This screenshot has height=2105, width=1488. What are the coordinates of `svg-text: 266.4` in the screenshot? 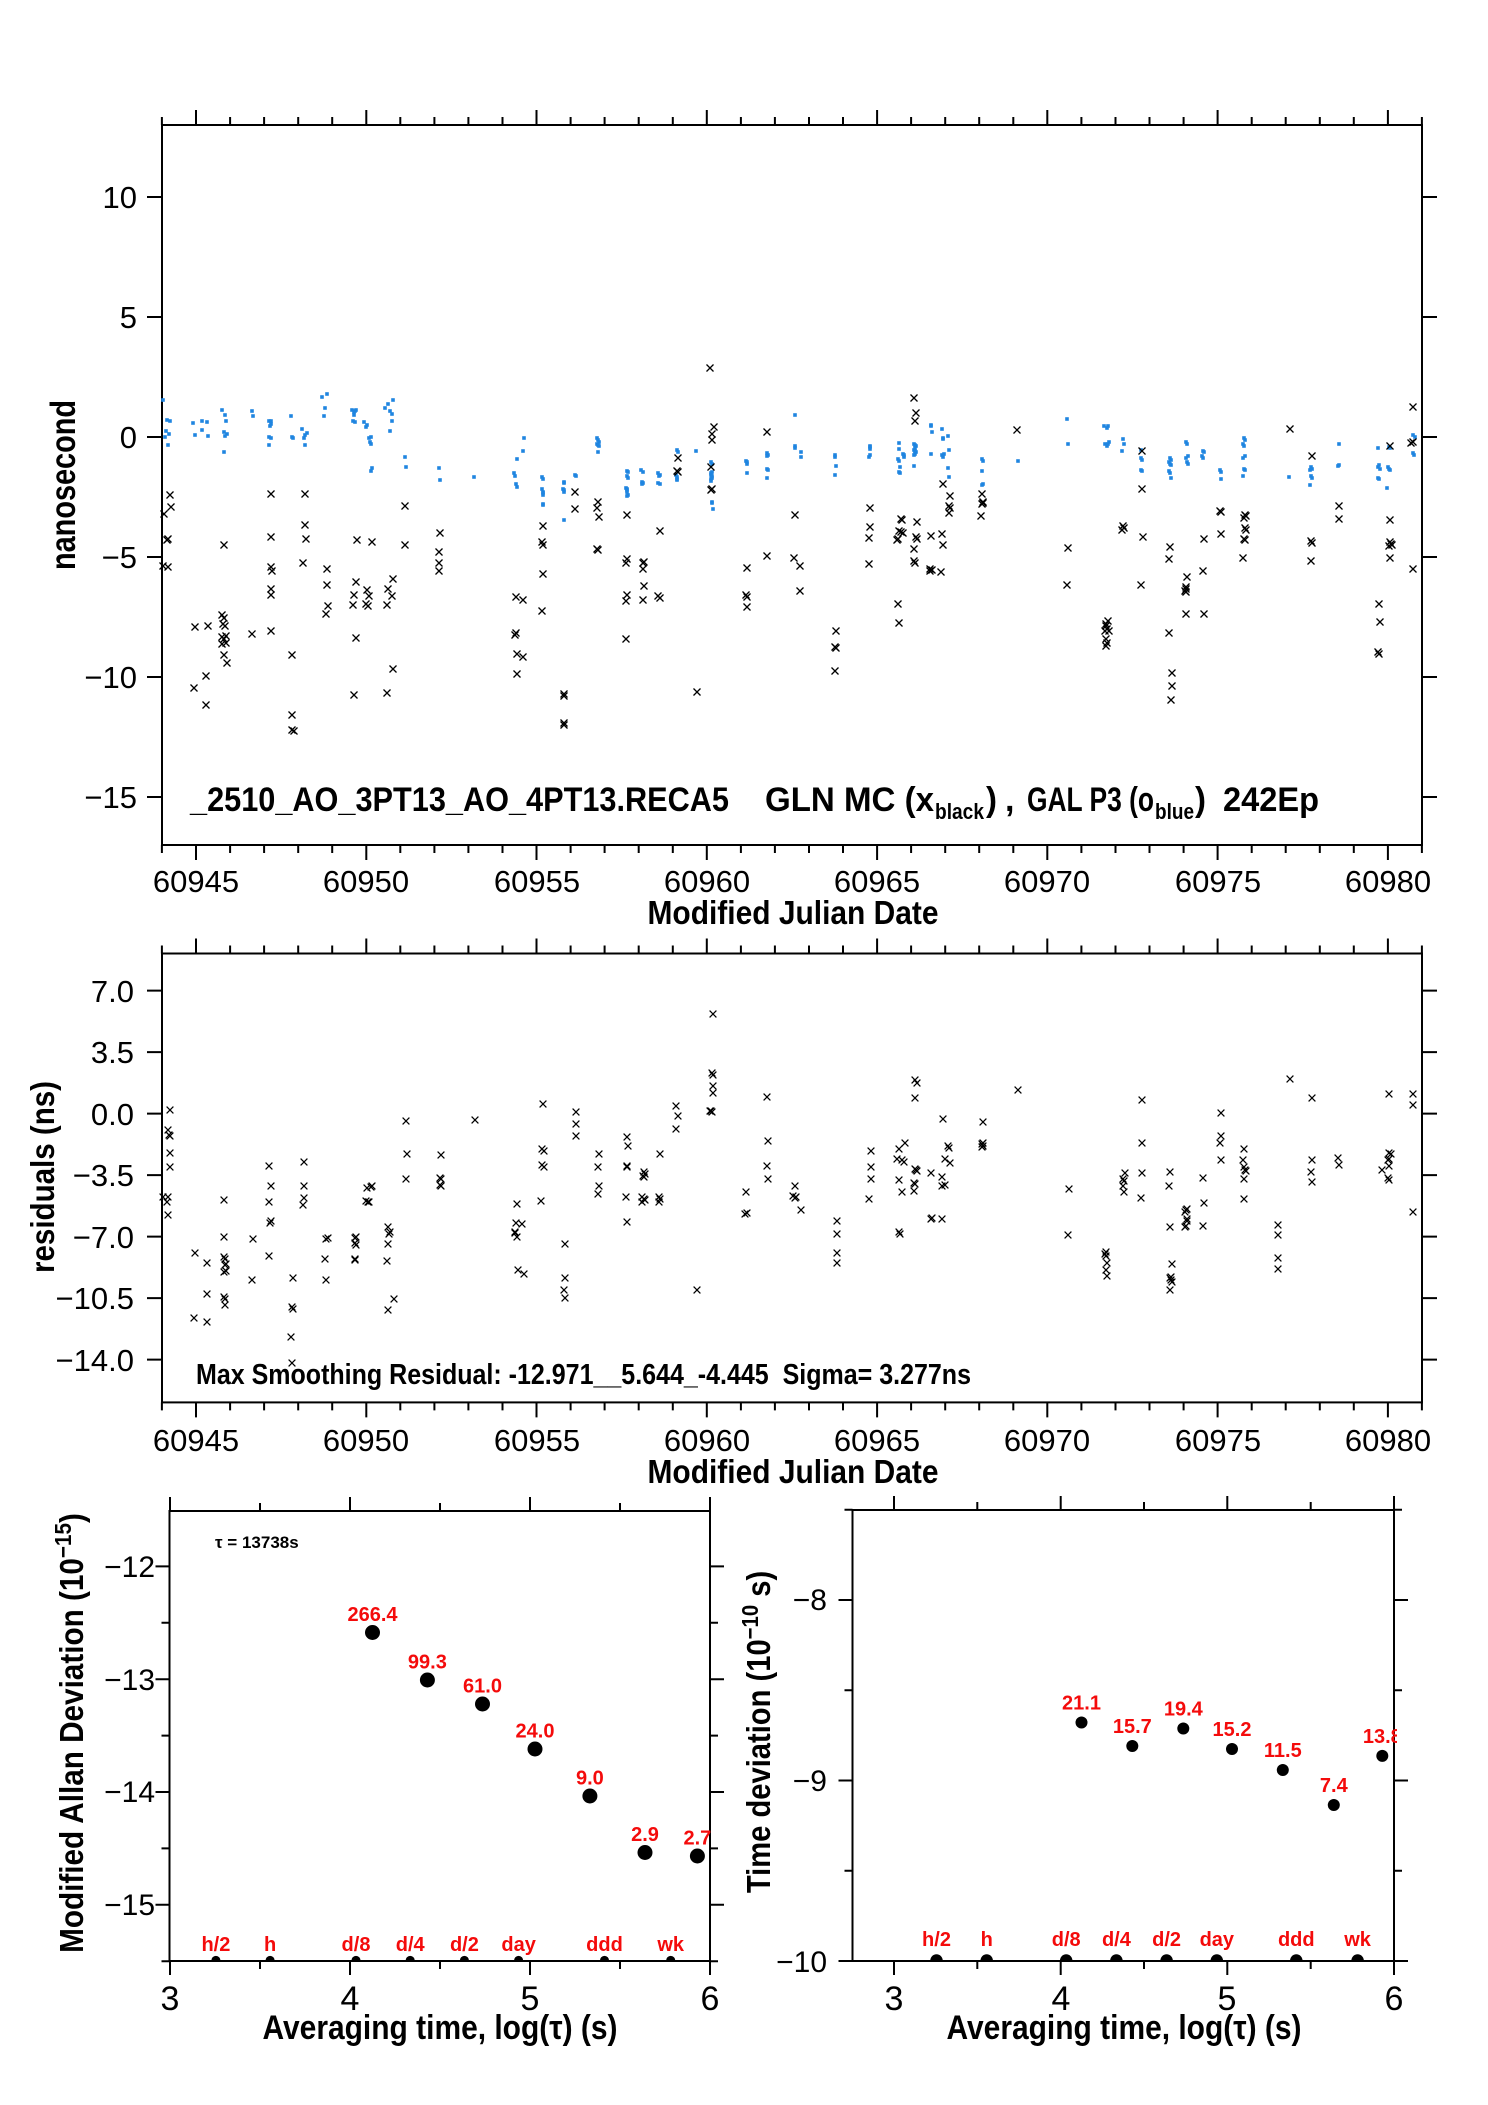 It's located at (372, 1615).